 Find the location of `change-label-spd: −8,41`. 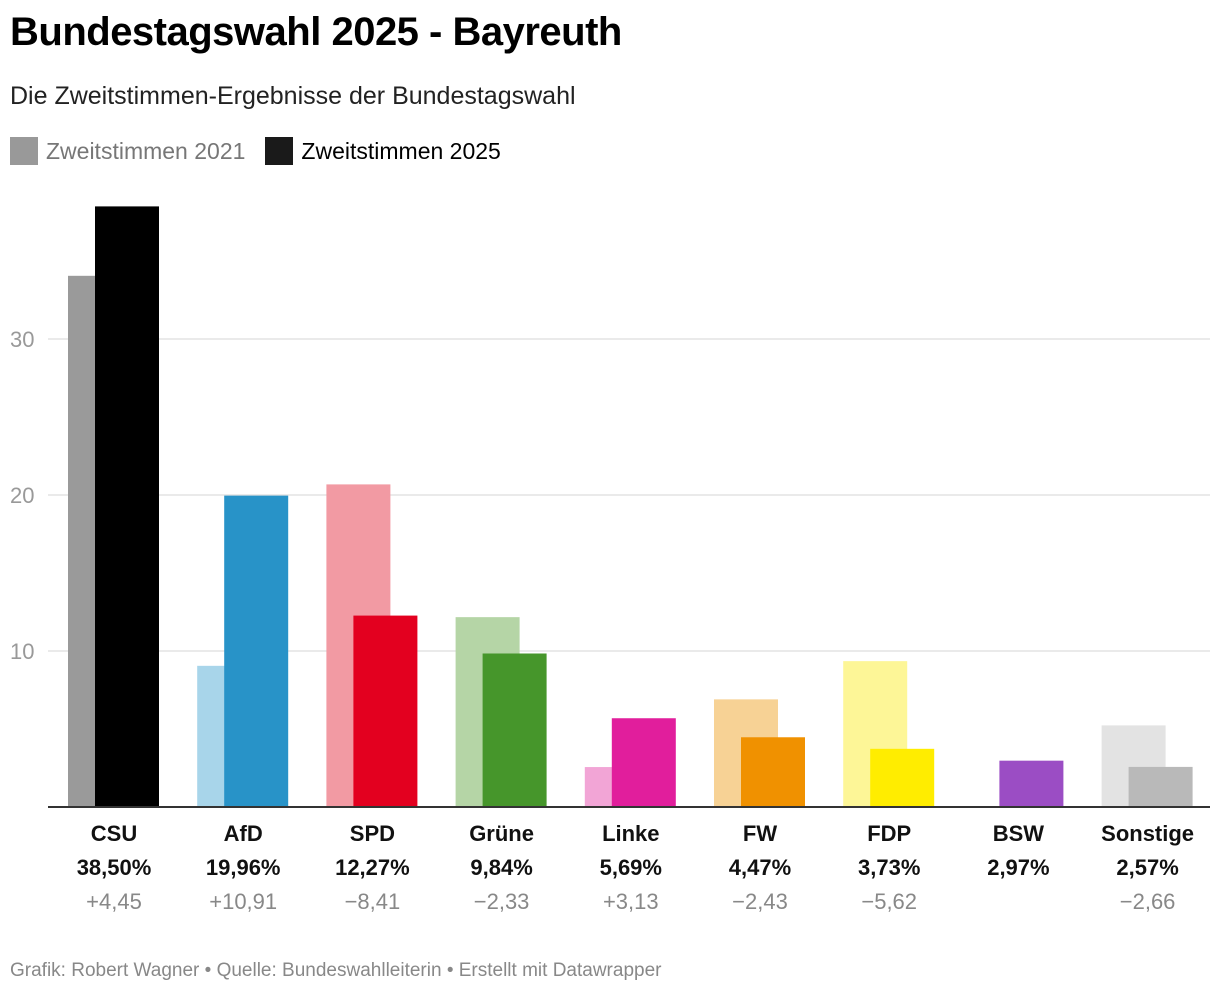

change-label-spd: −8,41 is located at coordinates (373, 901).